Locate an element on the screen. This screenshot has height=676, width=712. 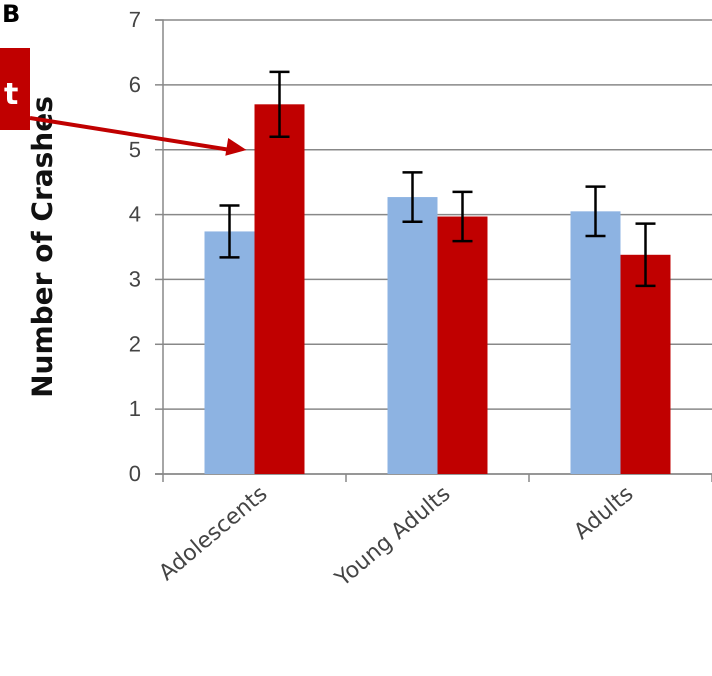
y-axis-title: Number of Crashes is located at coordinates (42, 247).